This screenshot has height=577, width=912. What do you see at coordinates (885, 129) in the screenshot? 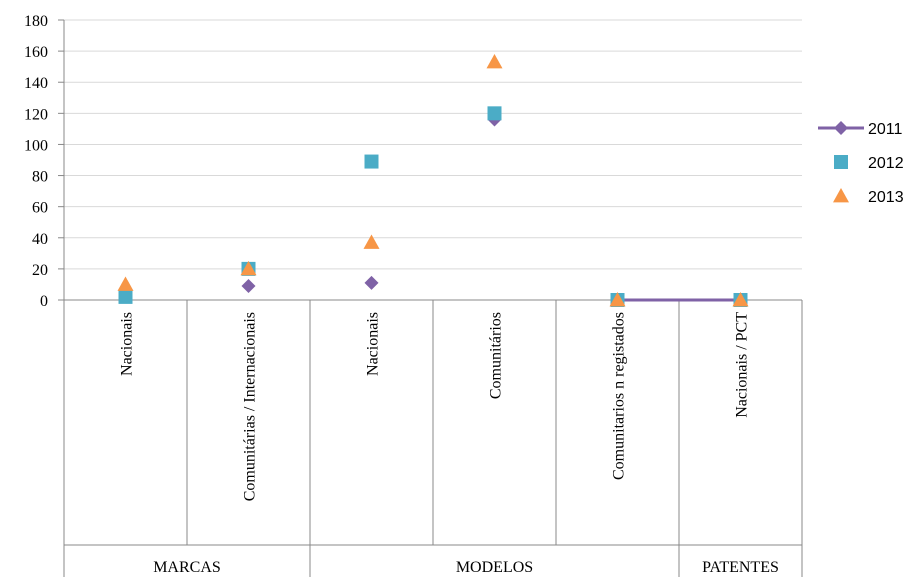
I see `legend-label: 2011` at bounding box center [885, 129].